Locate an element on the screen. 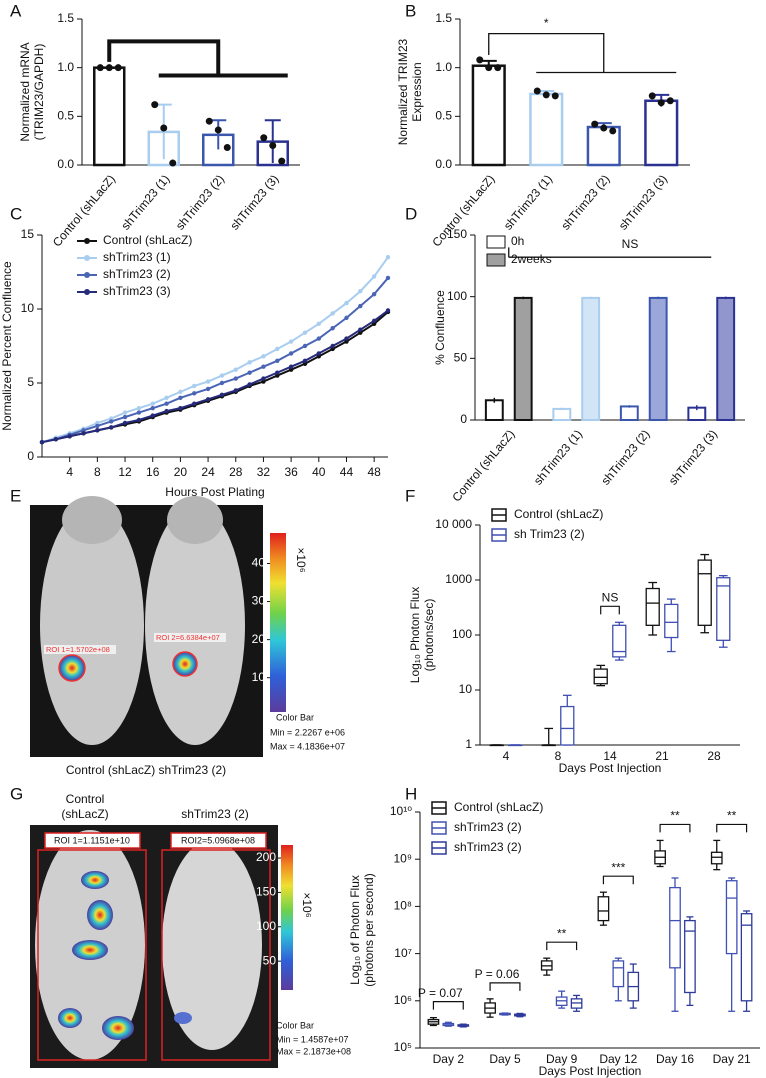  y-tick-label: 100 is located at coordinates (457, 296).